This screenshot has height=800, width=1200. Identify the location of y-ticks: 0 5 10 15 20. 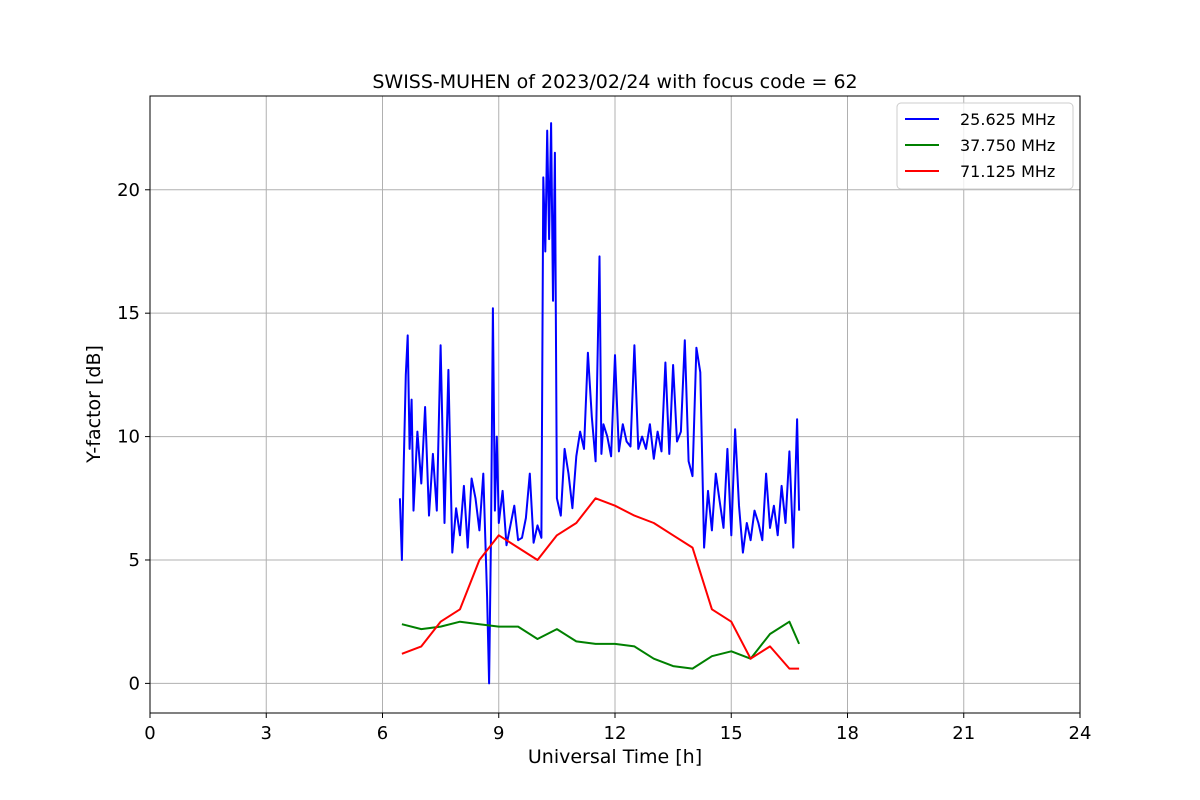
(133, 437).